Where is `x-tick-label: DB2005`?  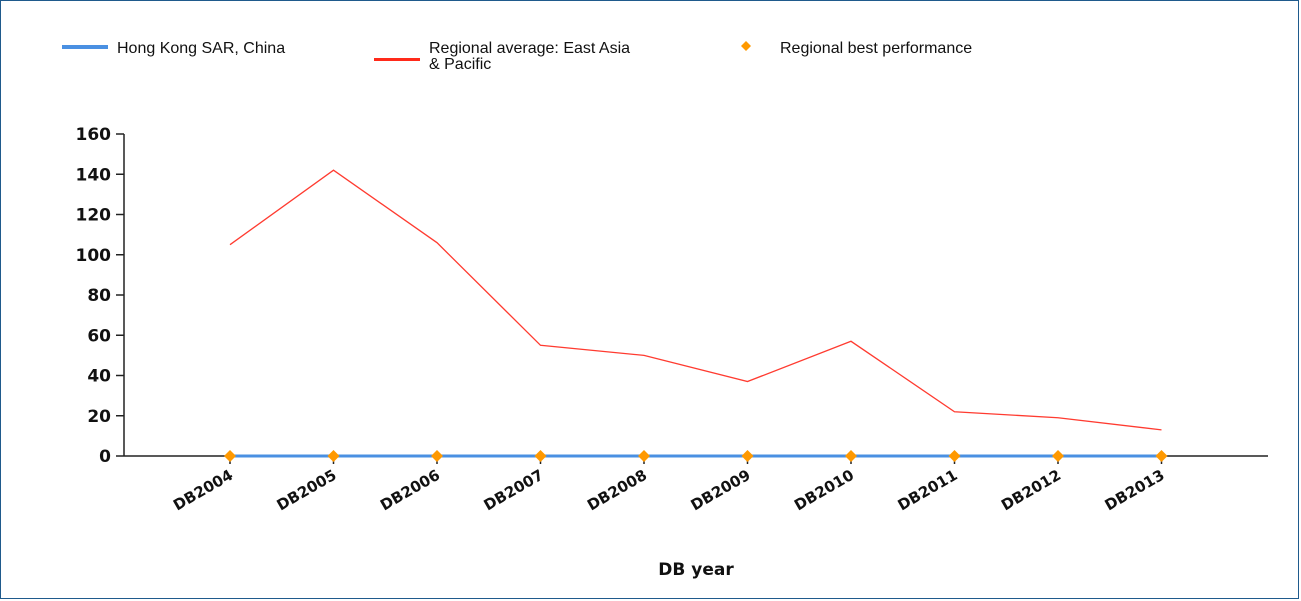
x-tick-label: DB2005 is located at coordinates (307, 490).